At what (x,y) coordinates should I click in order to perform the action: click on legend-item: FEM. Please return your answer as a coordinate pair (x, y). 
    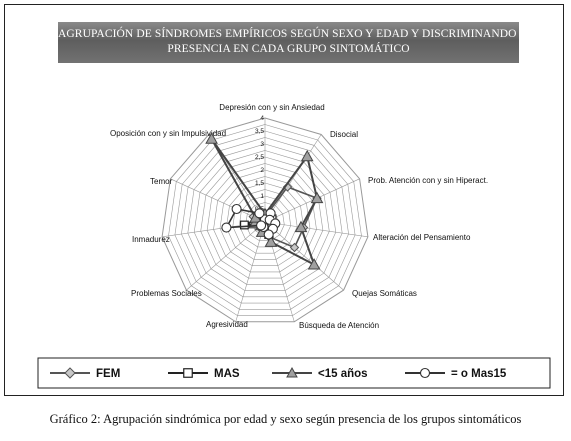
    Looking at the image, I should click on (85, 373).